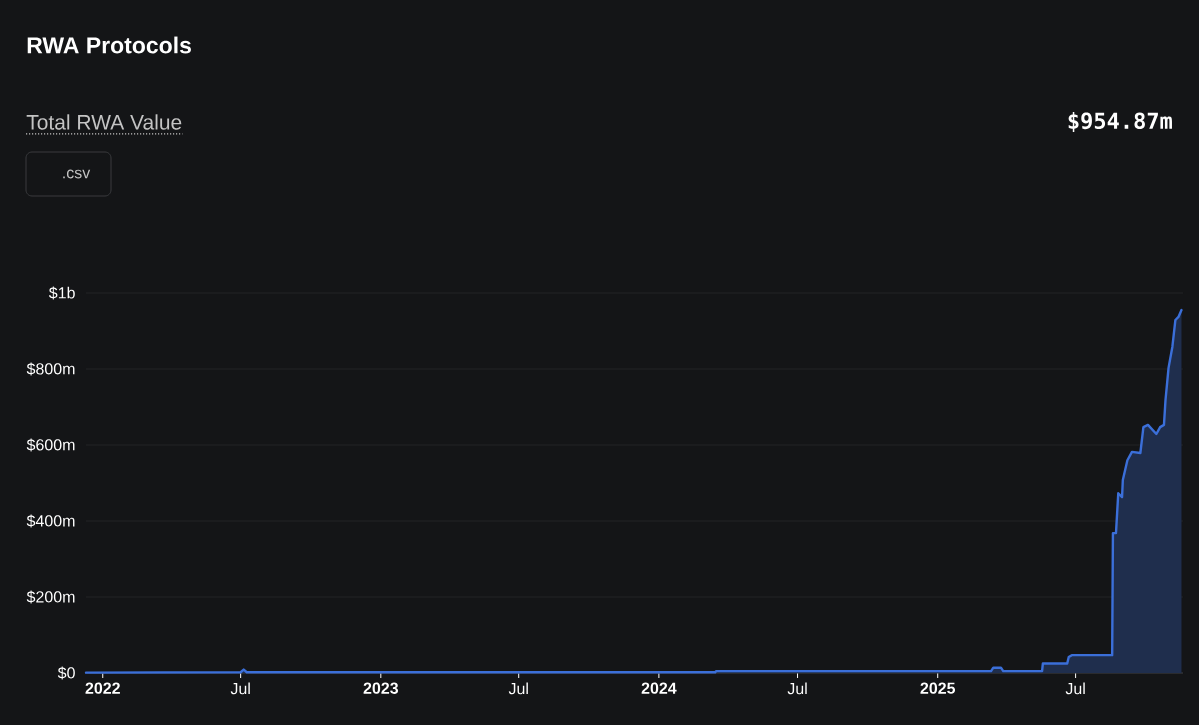 The image size is (1199, 725). Describe the element at coordinates (1120, 122) in the screenshot. I see `text: $954.87m` at that location.